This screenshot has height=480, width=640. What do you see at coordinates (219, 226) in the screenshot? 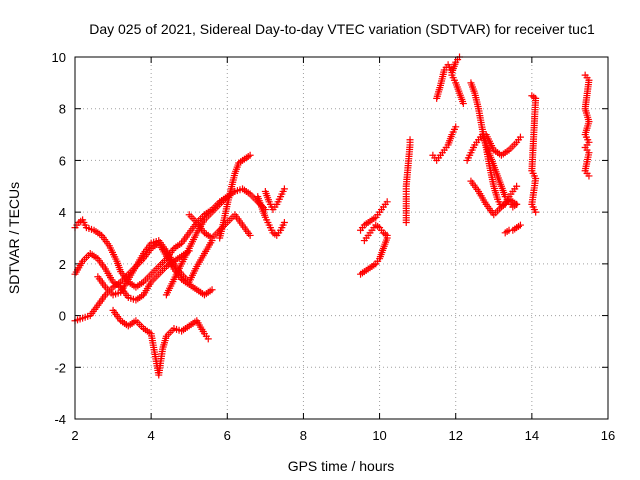
I see `series-arc-g` at bounding box center [219, 226].